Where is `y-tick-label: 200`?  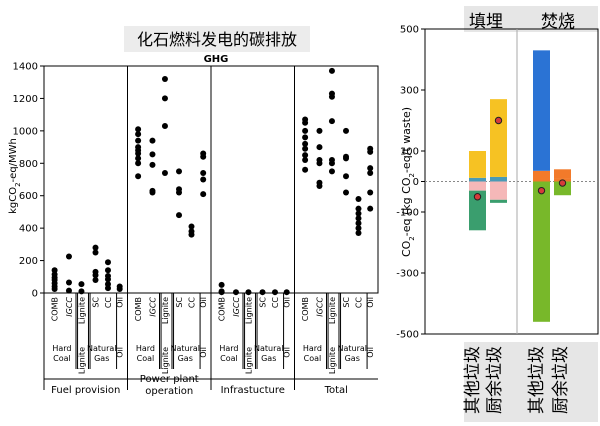
y-tick-label: 200 is located at coordinates (28, 261).